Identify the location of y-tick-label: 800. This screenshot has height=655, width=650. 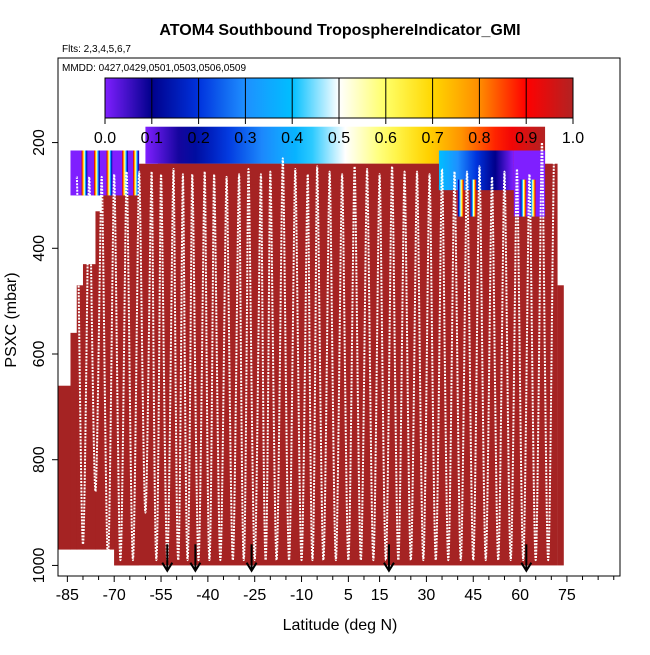
(39, 459).